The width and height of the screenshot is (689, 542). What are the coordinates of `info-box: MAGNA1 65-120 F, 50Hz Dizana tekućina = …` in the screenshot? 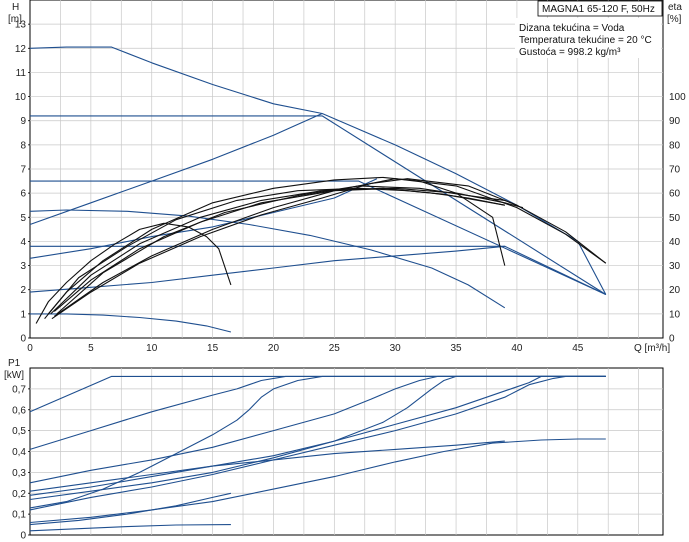 It's located at (589, 29).